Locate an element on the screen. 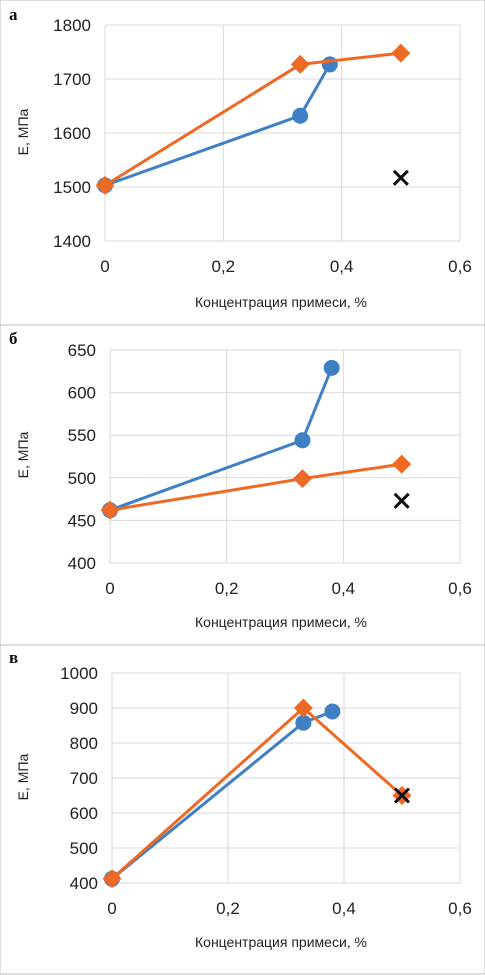  y-tick-label: 800 is located at coordinates (84, 743).